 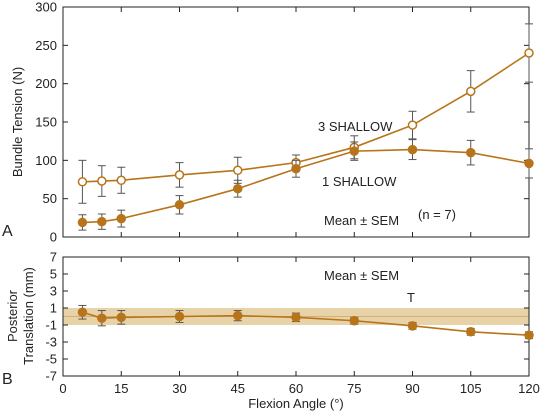 I want to click on panel-letter-b: B, so click(x=7, y=379).